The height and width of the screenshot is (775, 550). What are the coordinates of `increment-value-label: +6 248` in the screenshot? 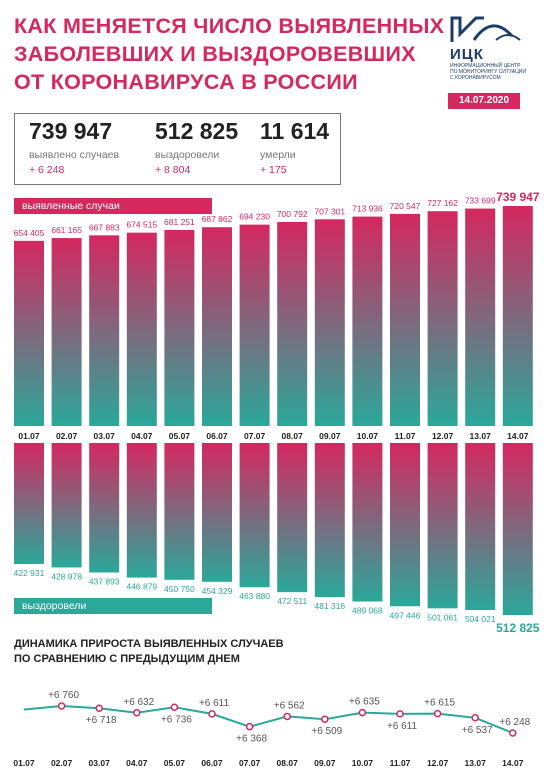 It's located at (514, 722).